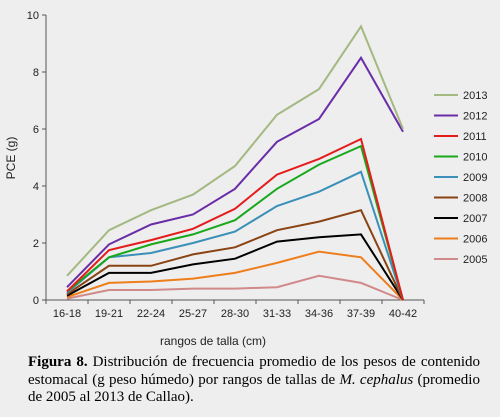 The height and width of the screenshot is (417, 500). What do you see at coordinates (475, 240) in the screenshot?
I see `legend-label: 2006` at bounding box center [475, 240].